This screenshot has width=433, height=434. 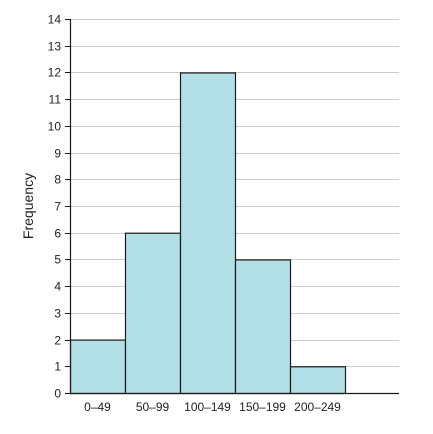 What do you see at coordinates (57, 341) in the screenshot?
I see `y-tick-label: 2` at bounding box center [57, 341].